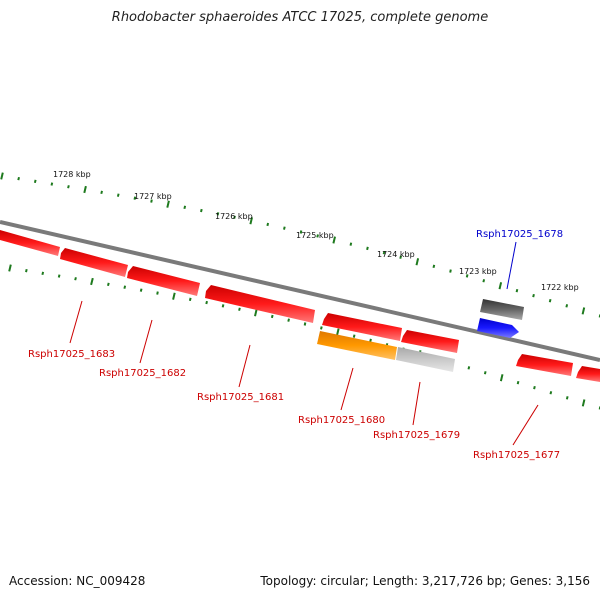 The image size is (600, 600). I want to click on tick-label-1722: 1722 kbp, so click(560, 287).